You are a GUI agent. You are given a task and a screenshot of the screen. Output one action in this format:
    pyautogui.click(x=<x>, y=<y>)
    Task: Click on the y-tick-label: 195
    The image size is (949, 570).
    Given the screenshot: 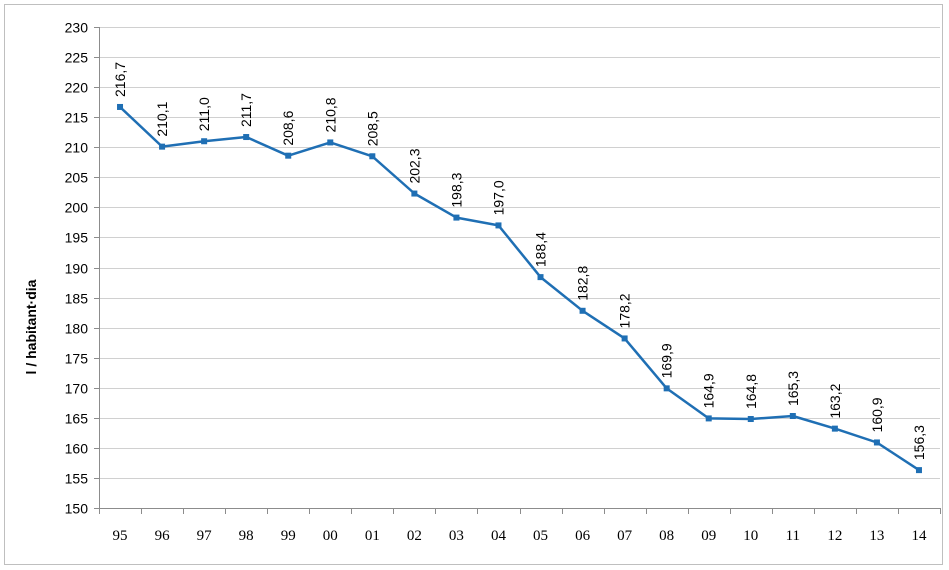 What is the action you would take?
    pyautogui.click(x=77, y=238)
    